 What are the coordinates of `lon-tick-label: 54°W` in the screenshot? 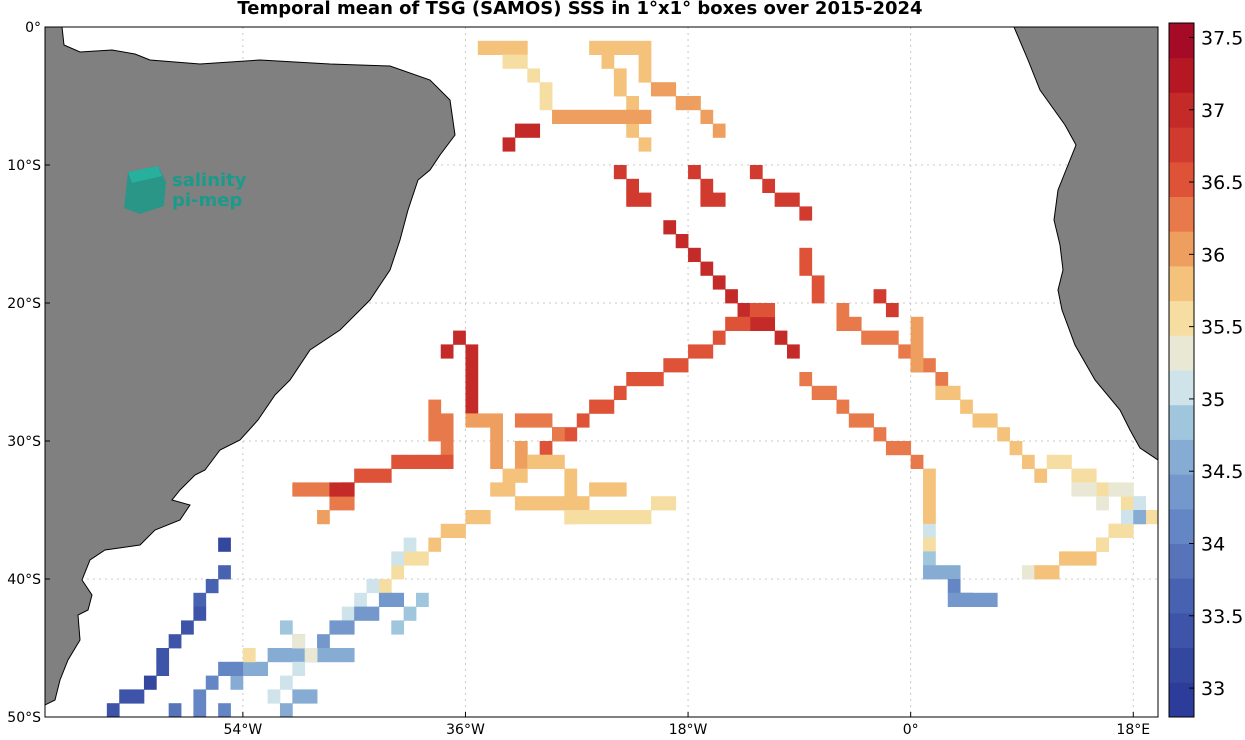 It's located at (243, 730).